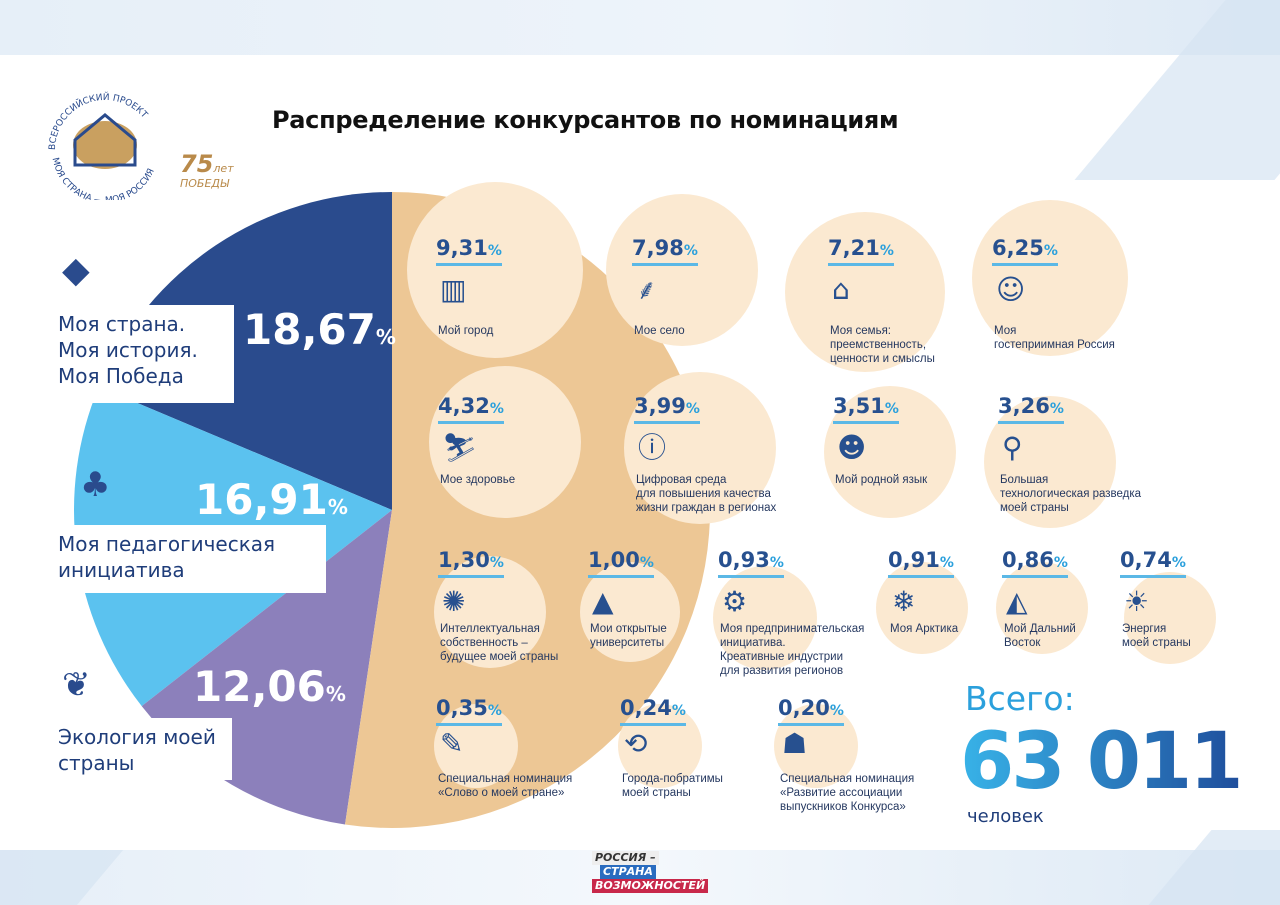 The height and width of the screenshot is (905, 1280). Describe the element at coordinates (141, 354) in the screenshot. I see `slice-label-my-country: Моя страна. Моя история. Моя Победа` at that location.